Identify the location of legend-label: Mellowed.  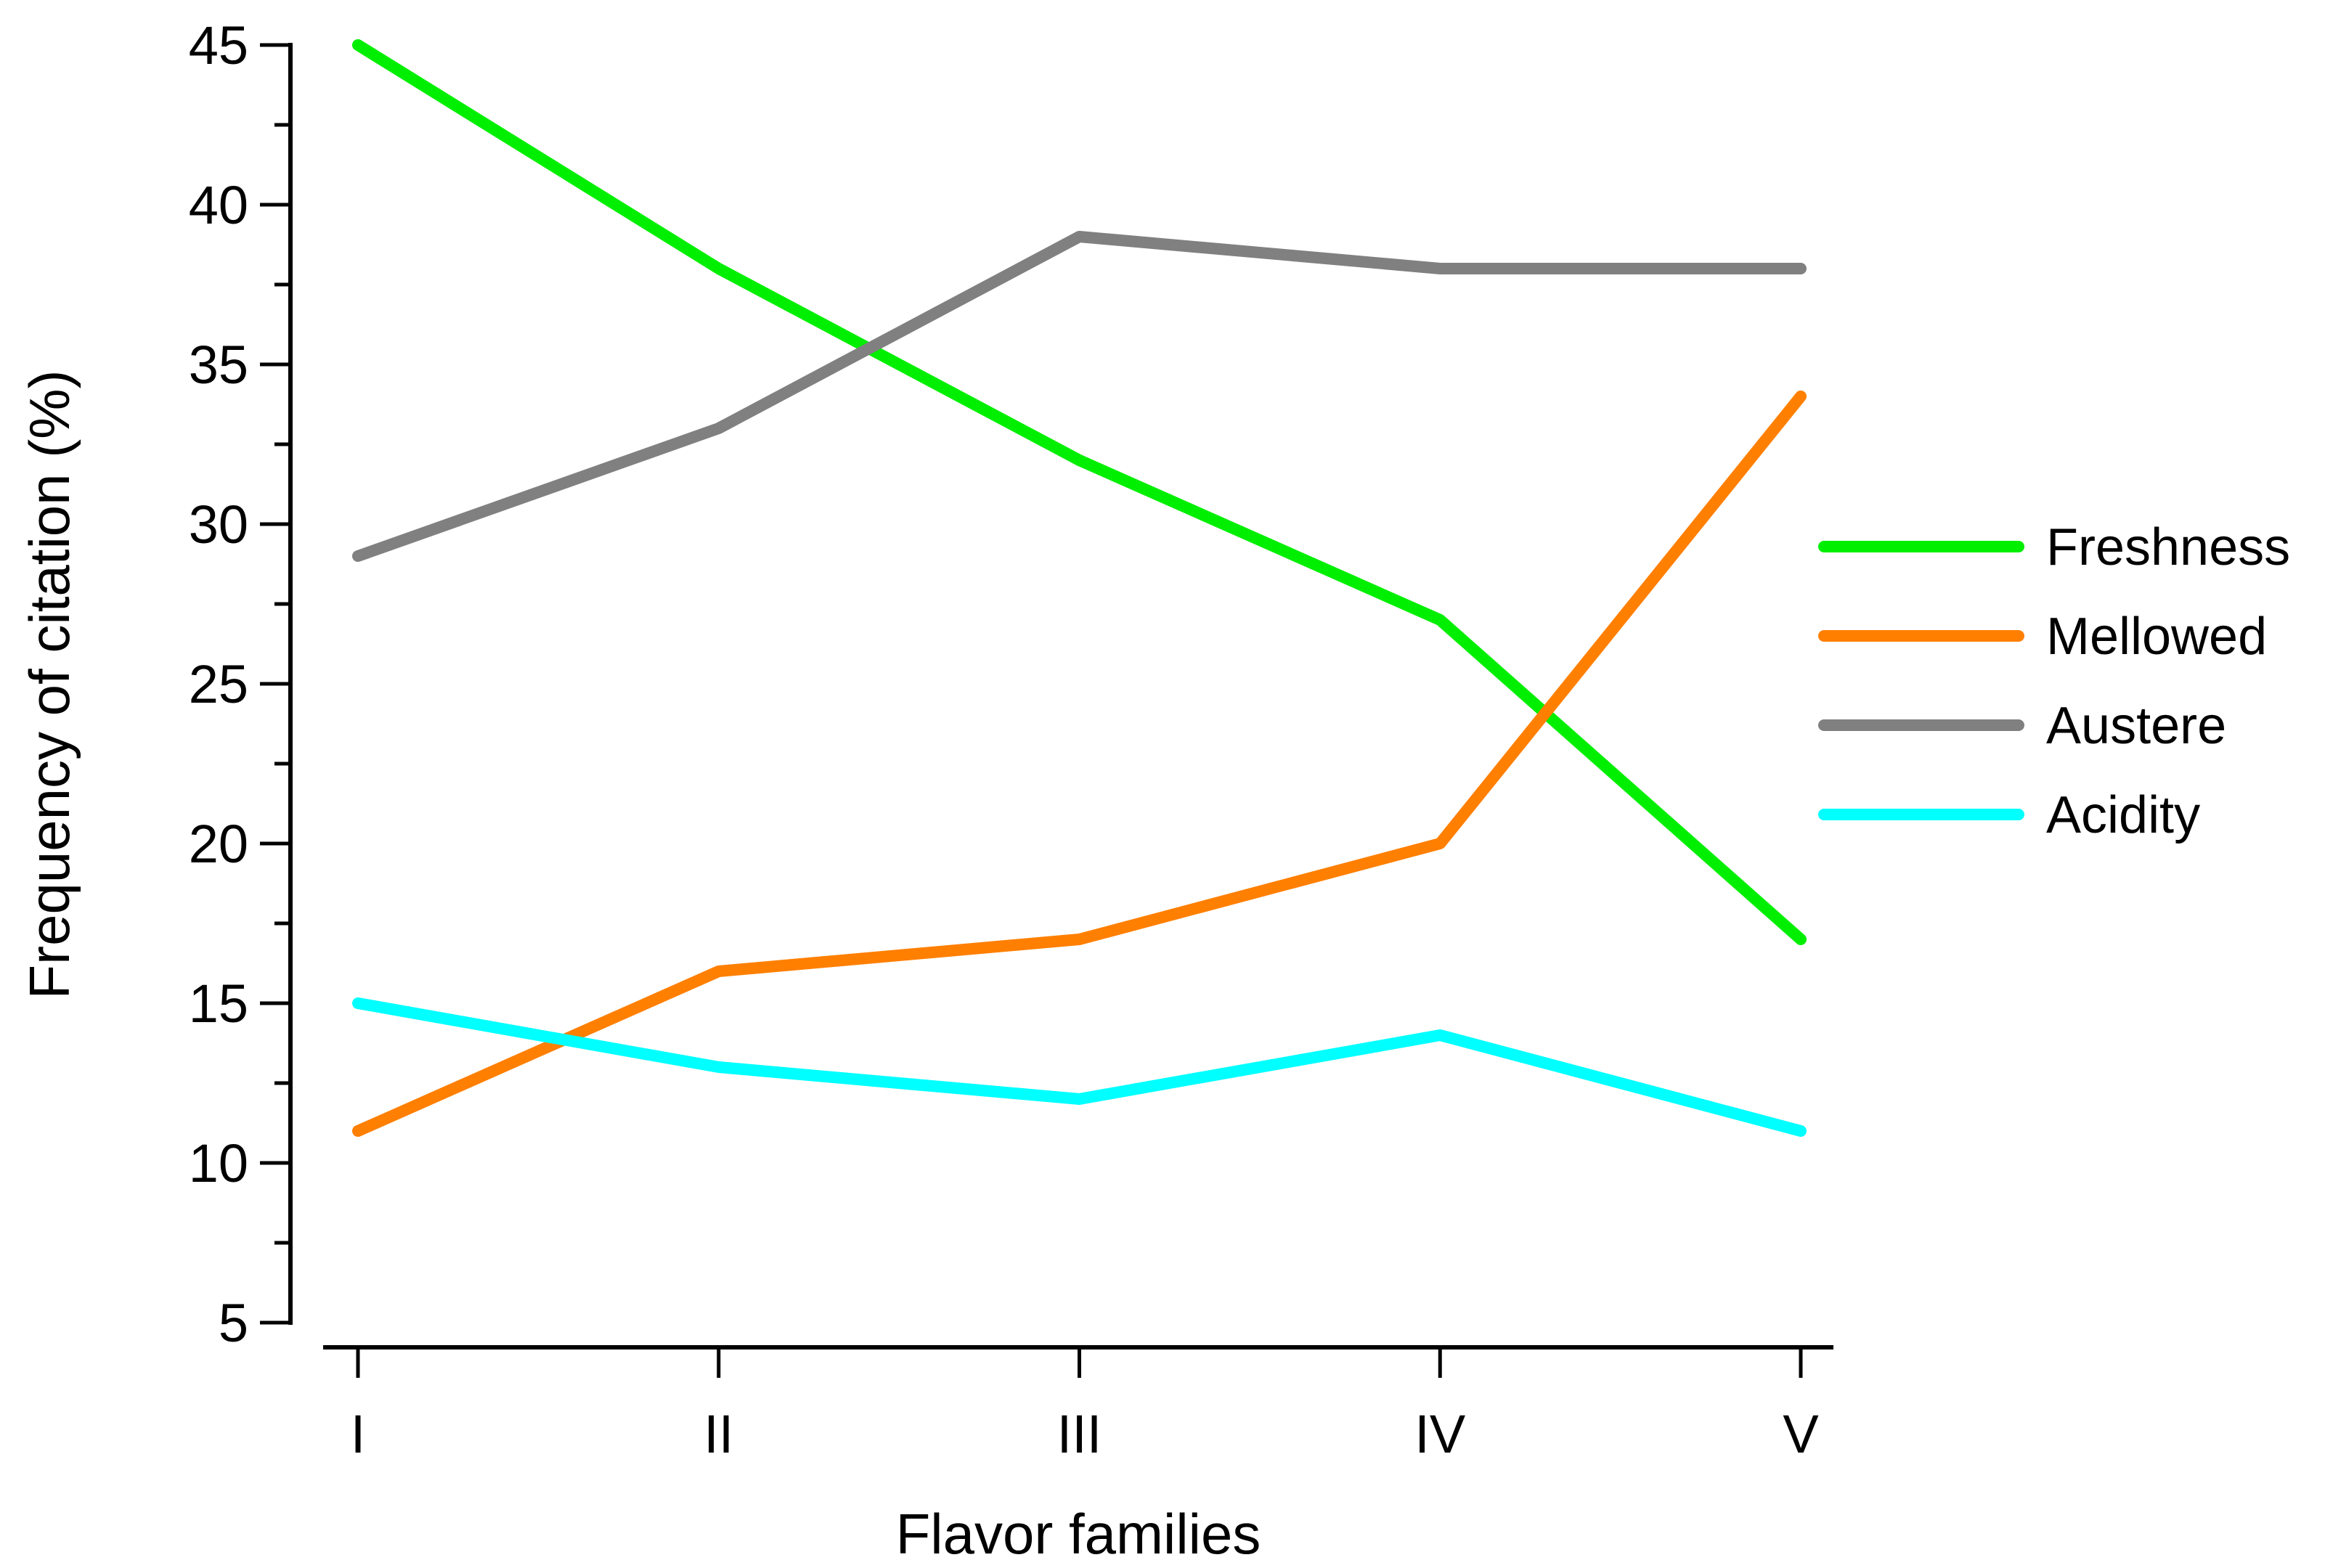
(2156, 637).